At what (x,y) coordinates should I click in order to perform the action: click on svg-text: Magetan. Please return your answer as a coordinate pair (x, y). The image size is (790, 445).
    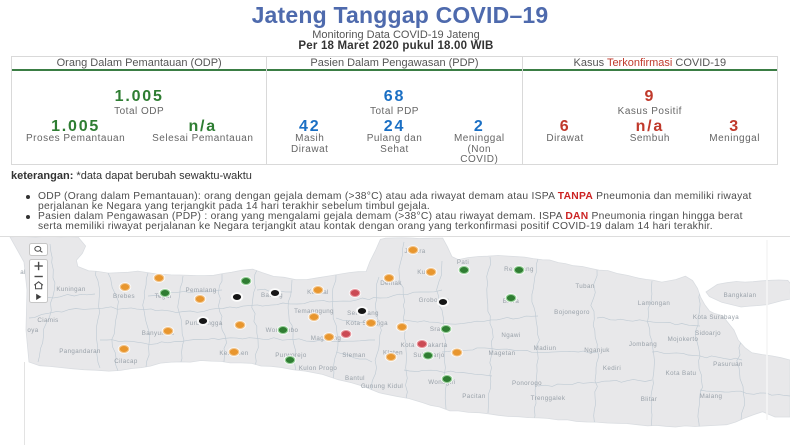
    Looking at the image, I should click on (502, 353).